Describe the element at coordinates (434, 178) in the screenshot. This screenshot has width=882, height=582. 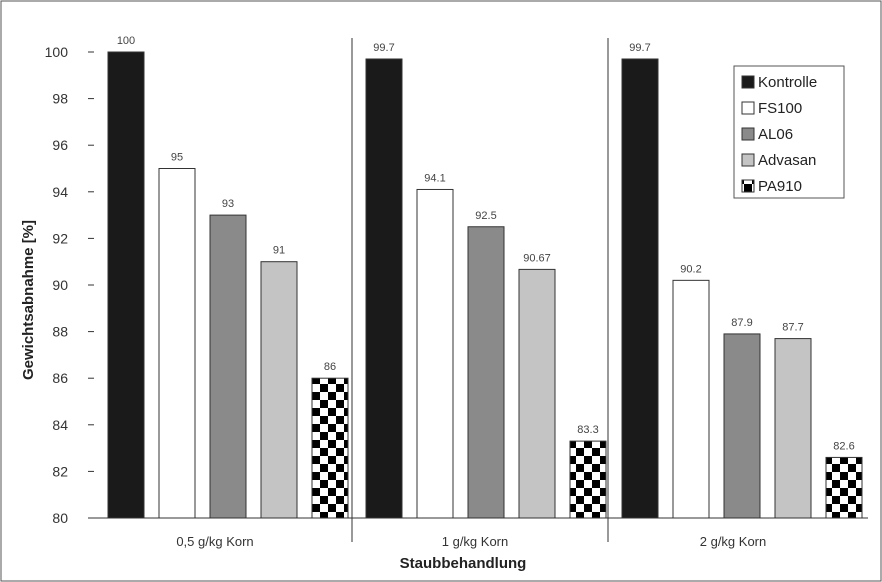
I see `data-label: 94.1` at that location.